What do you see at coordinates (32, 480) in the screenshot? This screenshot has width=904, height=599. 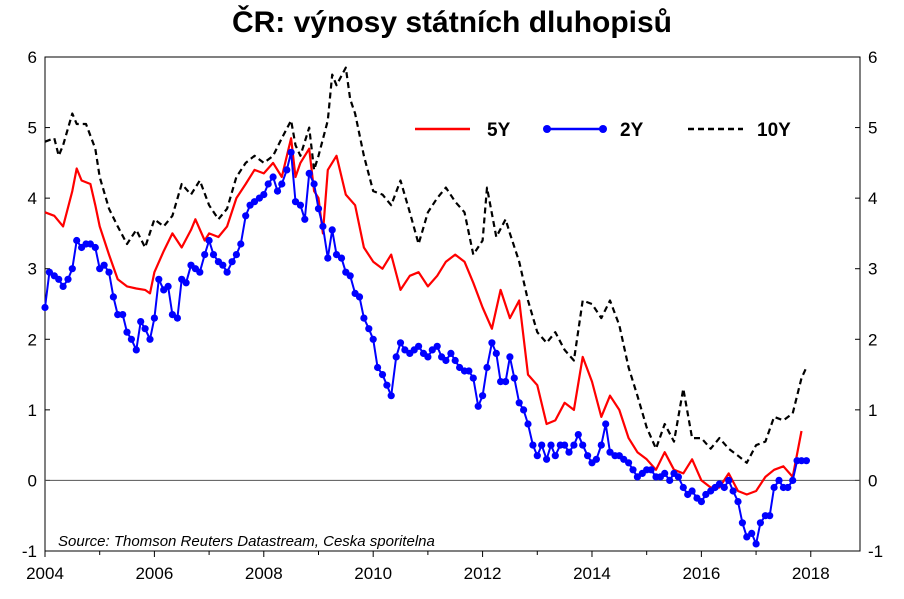 I see `y-tick-label-left: 0` at bounding box center [32, 480].